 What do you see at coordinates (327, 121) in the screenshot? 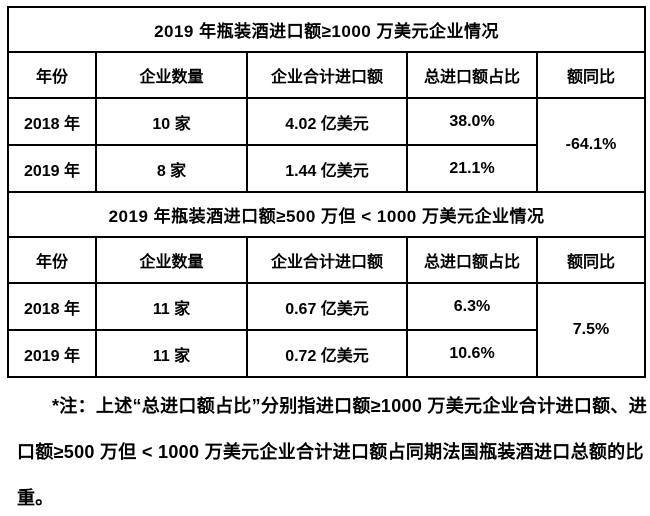
I see `total-import-cell: 4.02 亿美元` at bounding box center [327, 121].